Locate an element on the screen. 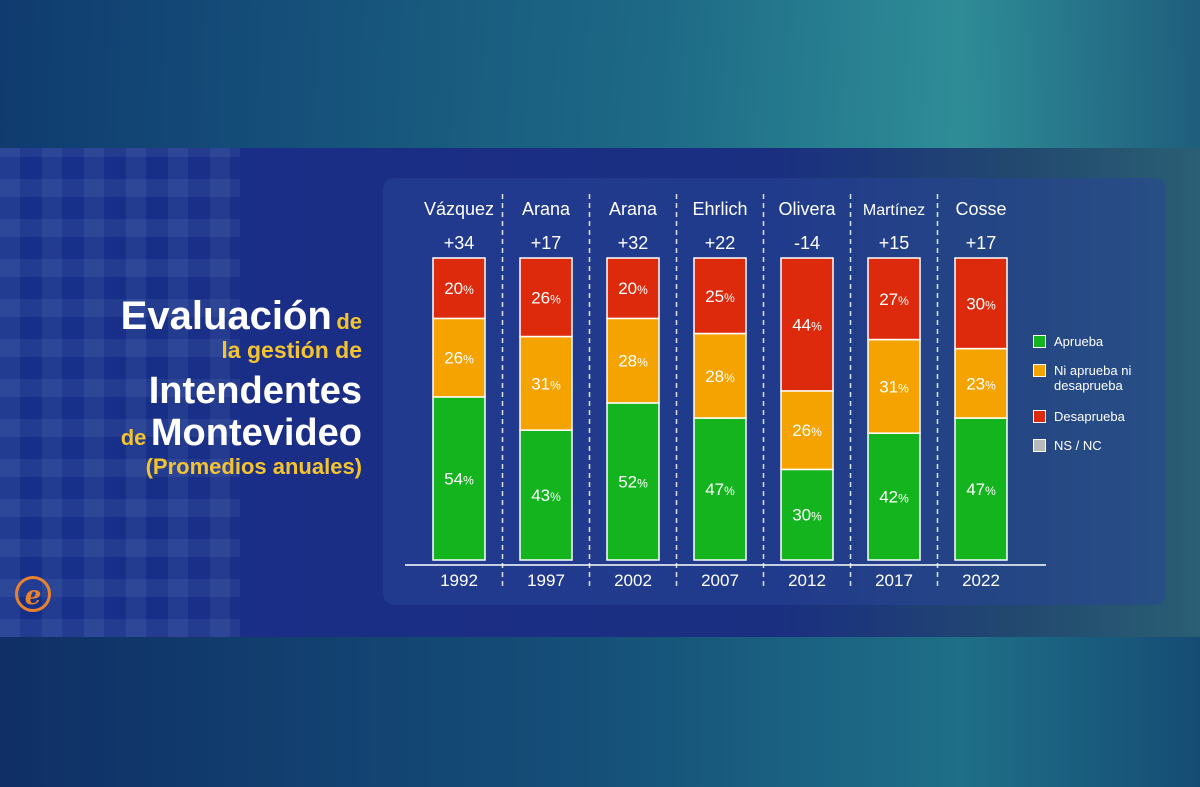 Image resolution: width=1200 pixels, height=787 pixels. legend-item-aprueba: Aprueba is located at coordinates (1098, 341).